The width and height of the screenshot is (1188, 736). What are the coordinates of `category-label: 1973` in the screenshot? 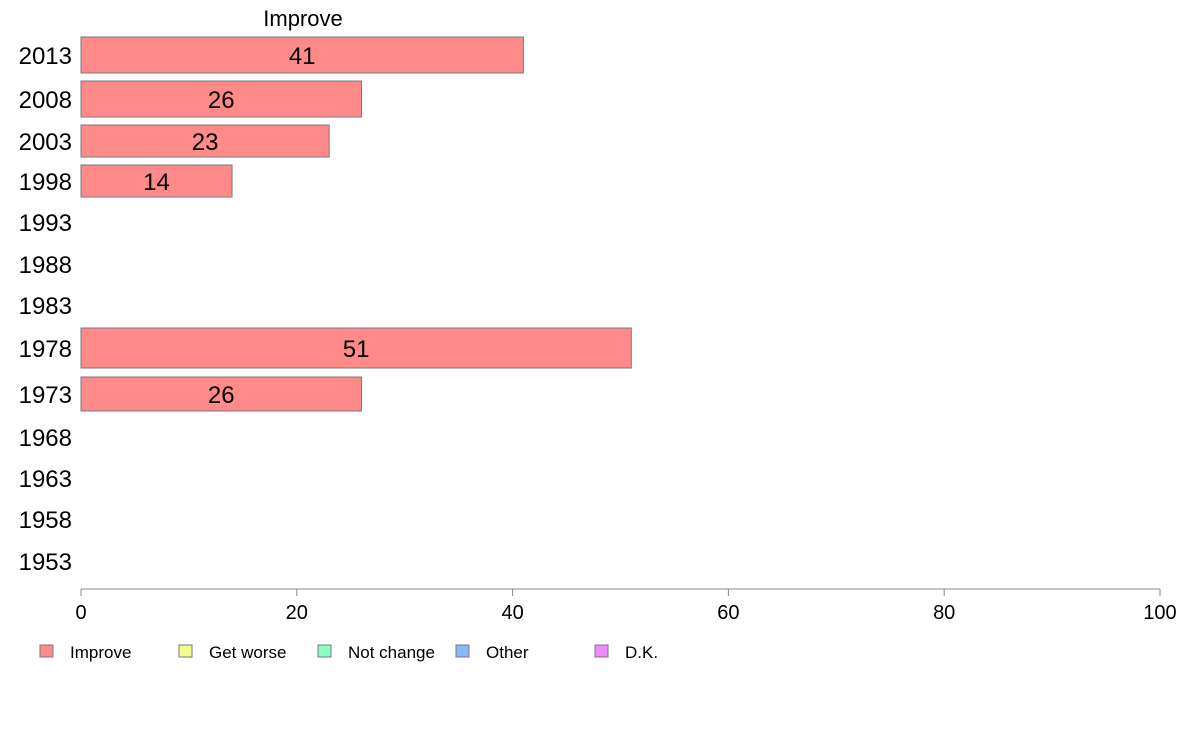 It's located at (45, 395).